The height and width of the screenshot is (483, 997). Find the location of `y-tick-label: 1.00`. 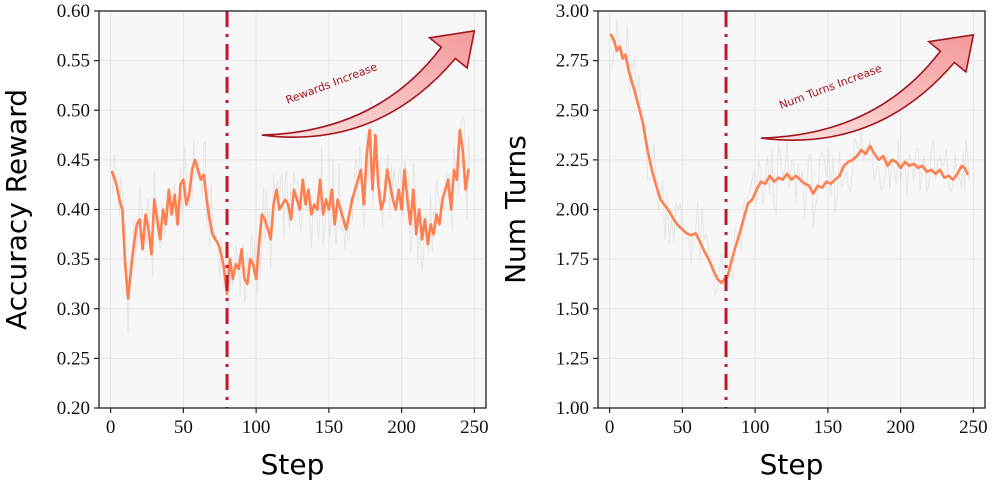

y-tick-label: 1.00 is located at coordinates (572, 408).